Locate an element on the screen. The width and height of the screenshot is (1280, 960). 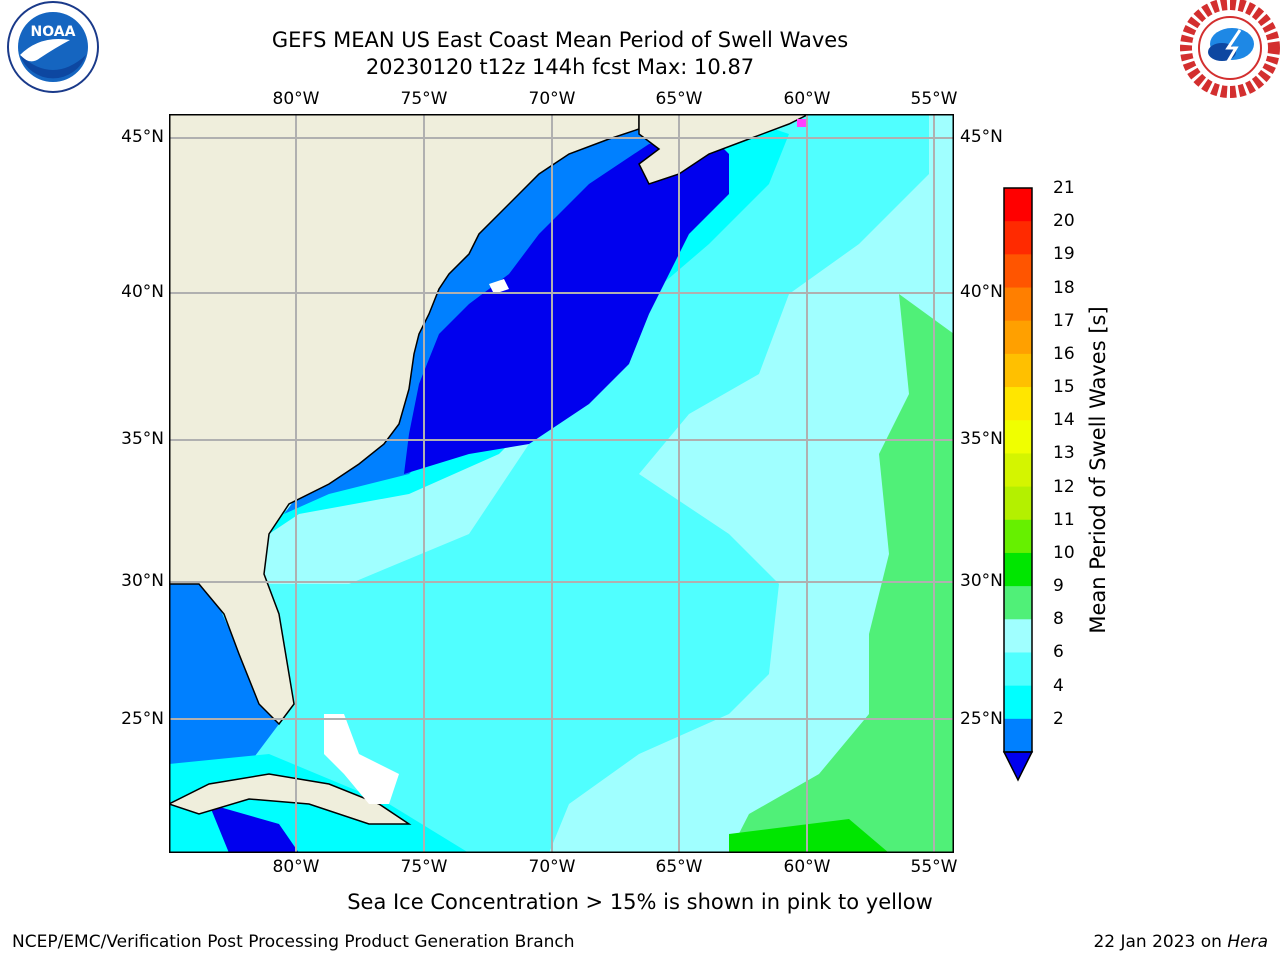
colorbar-title: Mean Period of Swell Waves [s] is located at coordinates (1098, 470).